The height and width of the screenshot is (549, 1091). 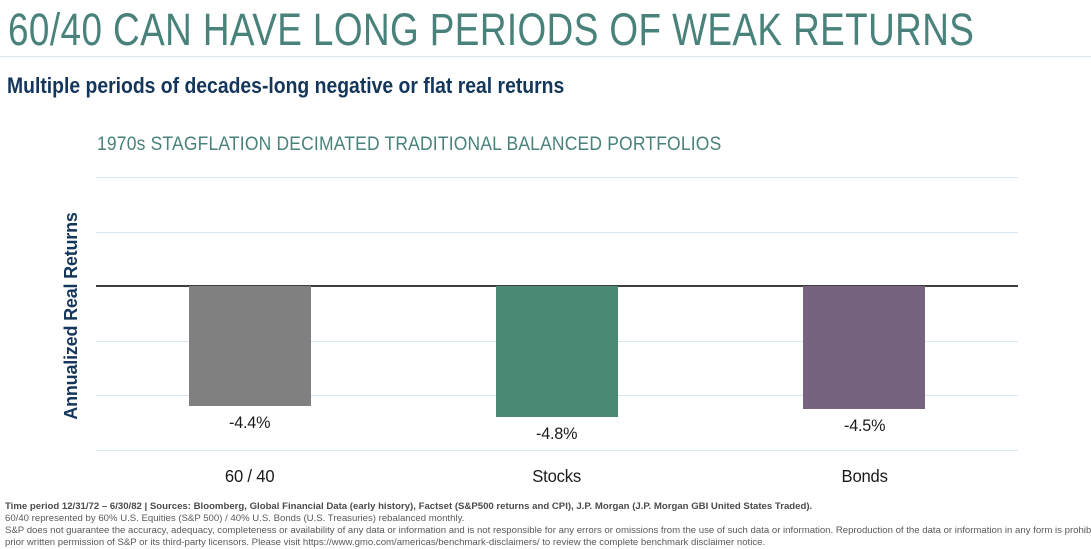 I want to click on category-label: 60 / 40, so click(x=249, y=476).